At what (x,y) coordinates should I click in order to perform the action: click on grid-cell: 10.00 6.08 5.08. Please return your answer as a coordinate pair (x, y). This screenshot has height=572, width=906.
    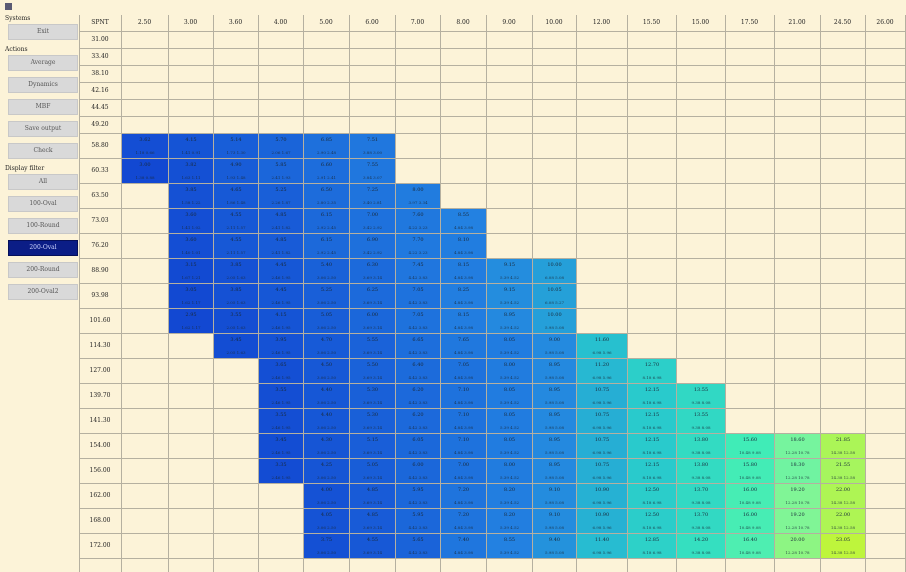
    Looking at the image, I should click on (554, 271).